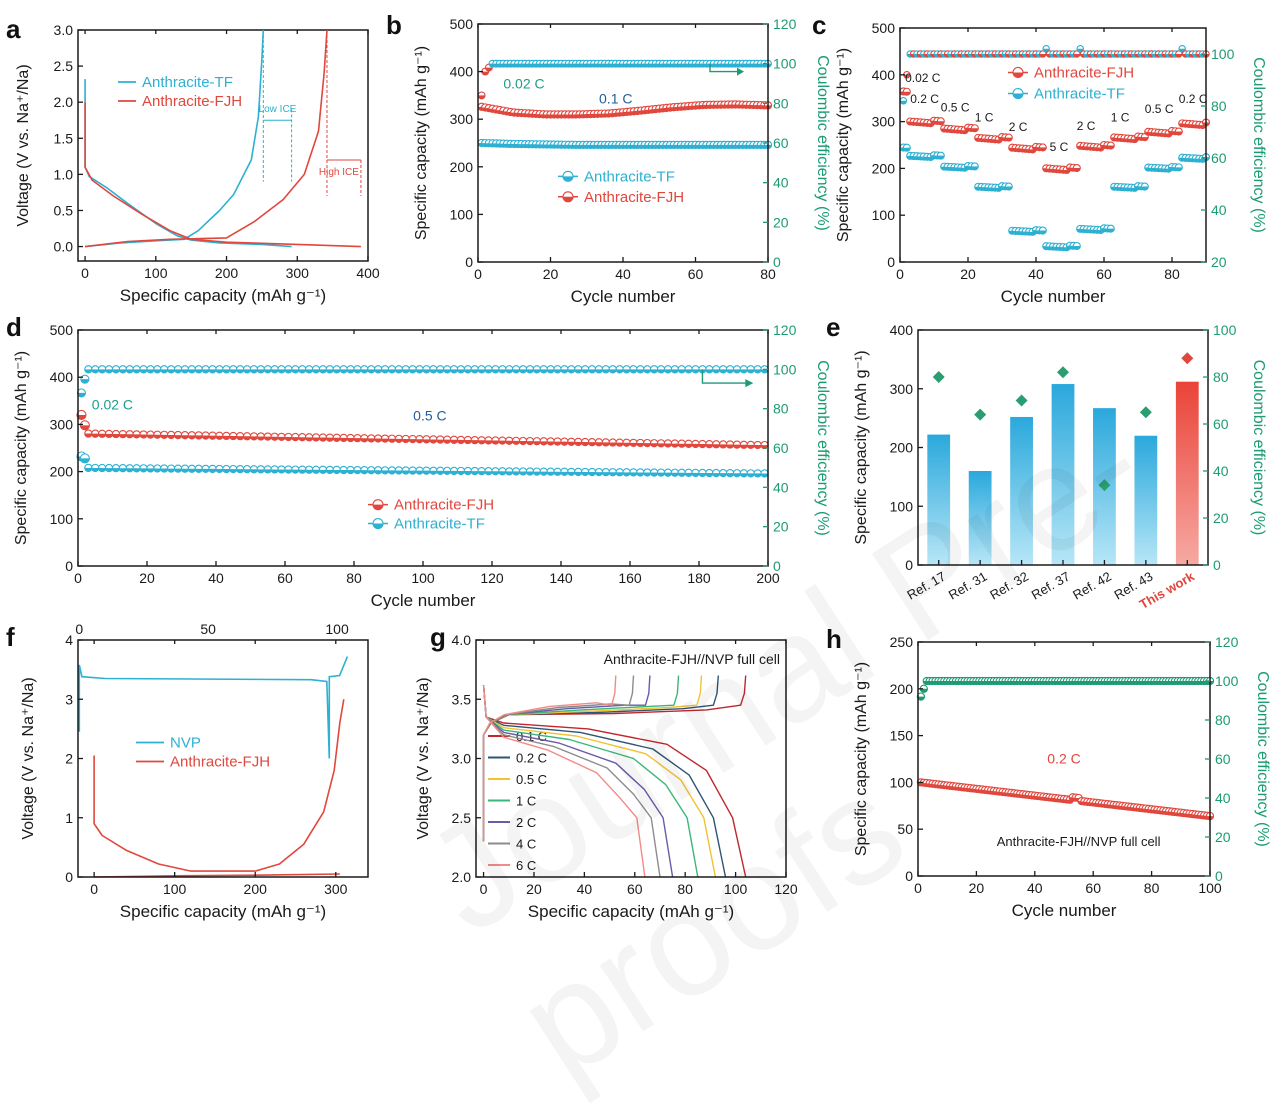 Image resolution: width=1279 pixels, height=1112 pixels. I want to click on y2-tick-label-b: 120, so click(785, 24).